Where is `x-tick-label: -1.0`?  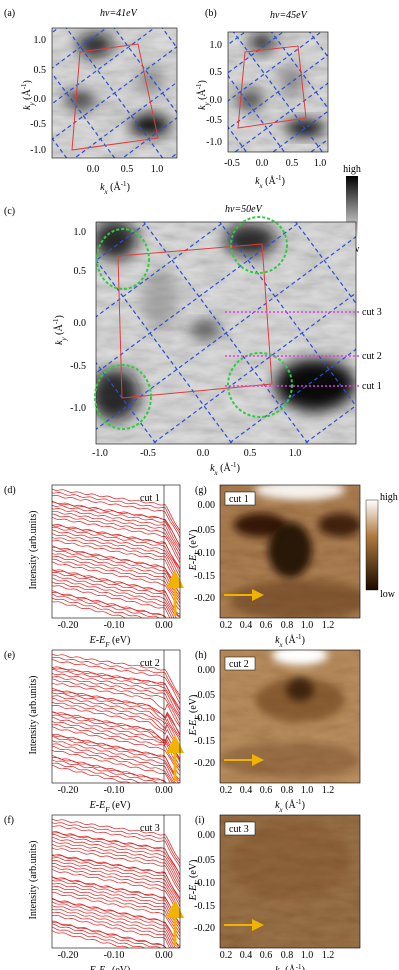
x-tick-label: -1.0 is located at coordinates (100, 453).